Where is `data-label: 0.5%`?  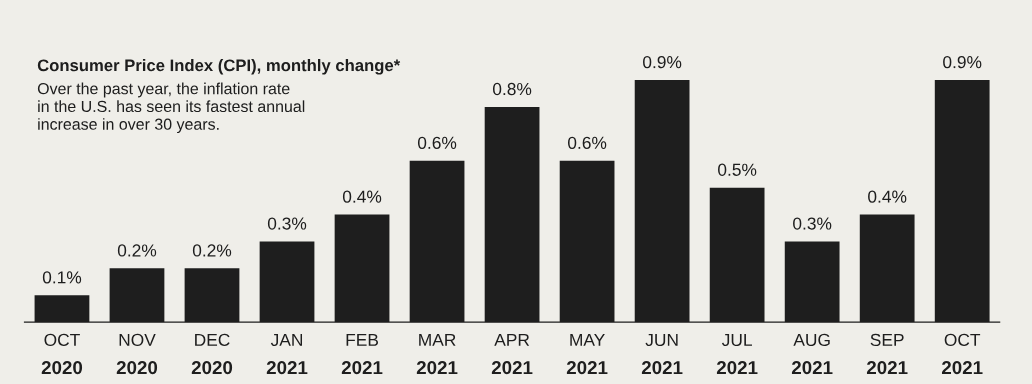 data-label: 0.5% is located at coordinates (737, 169).